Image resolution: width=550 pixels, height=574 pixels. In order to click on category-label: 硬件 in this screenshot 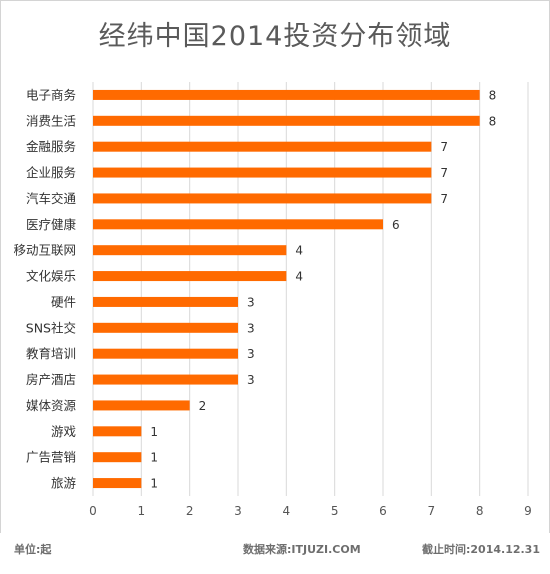, I will do `click(63, 301)`.